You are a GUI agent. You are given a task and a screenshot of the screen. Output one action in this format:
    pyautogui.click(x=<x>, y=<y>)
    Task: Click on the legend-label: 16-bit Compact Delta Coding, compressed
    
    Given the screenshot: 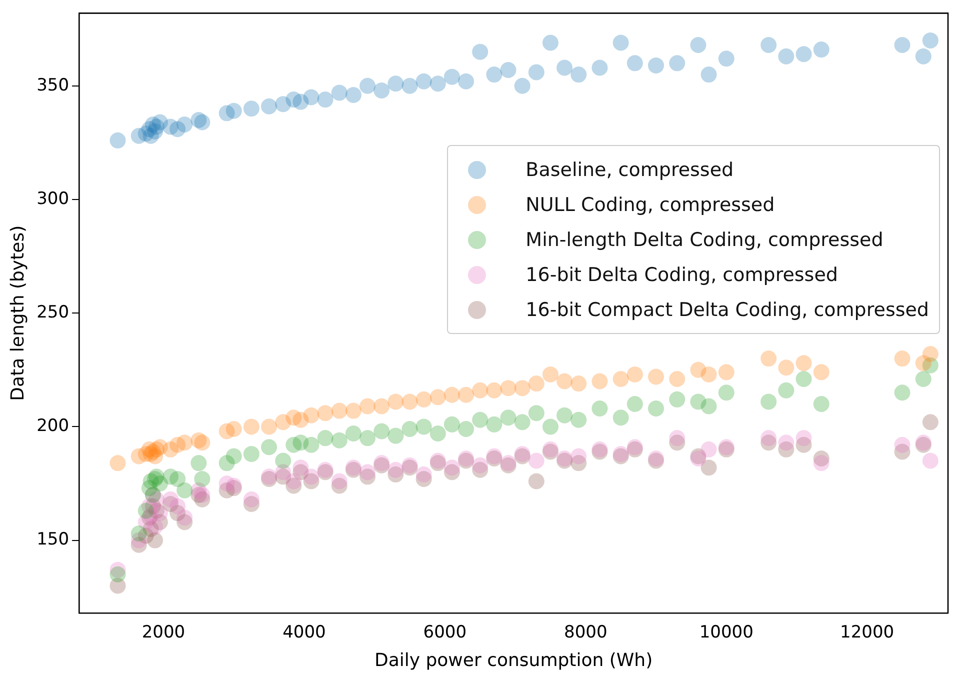 What is the action you would take?
    pyautogui.click(x=727, y=309)
    